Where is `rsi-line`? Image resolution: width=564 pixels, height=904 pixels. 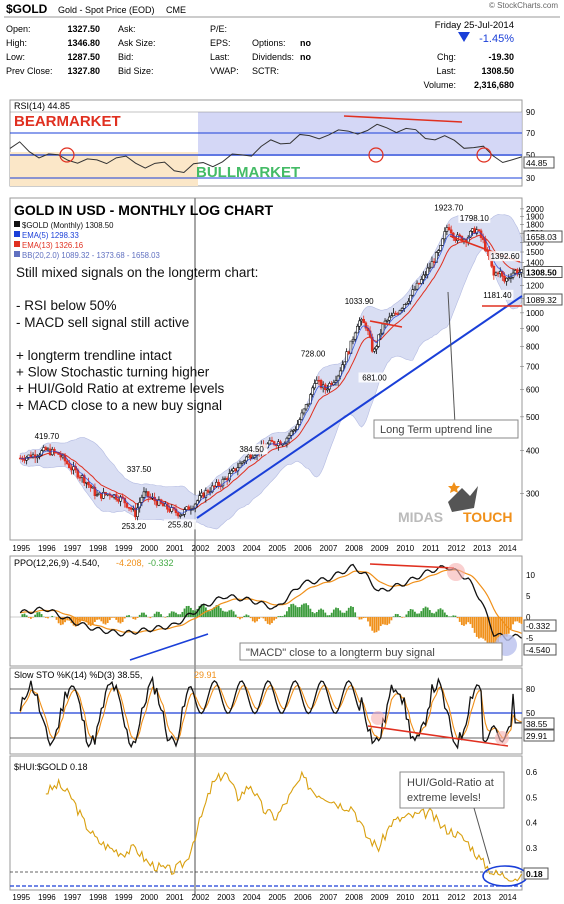 rsi-line is located at coordinates (266, 148).